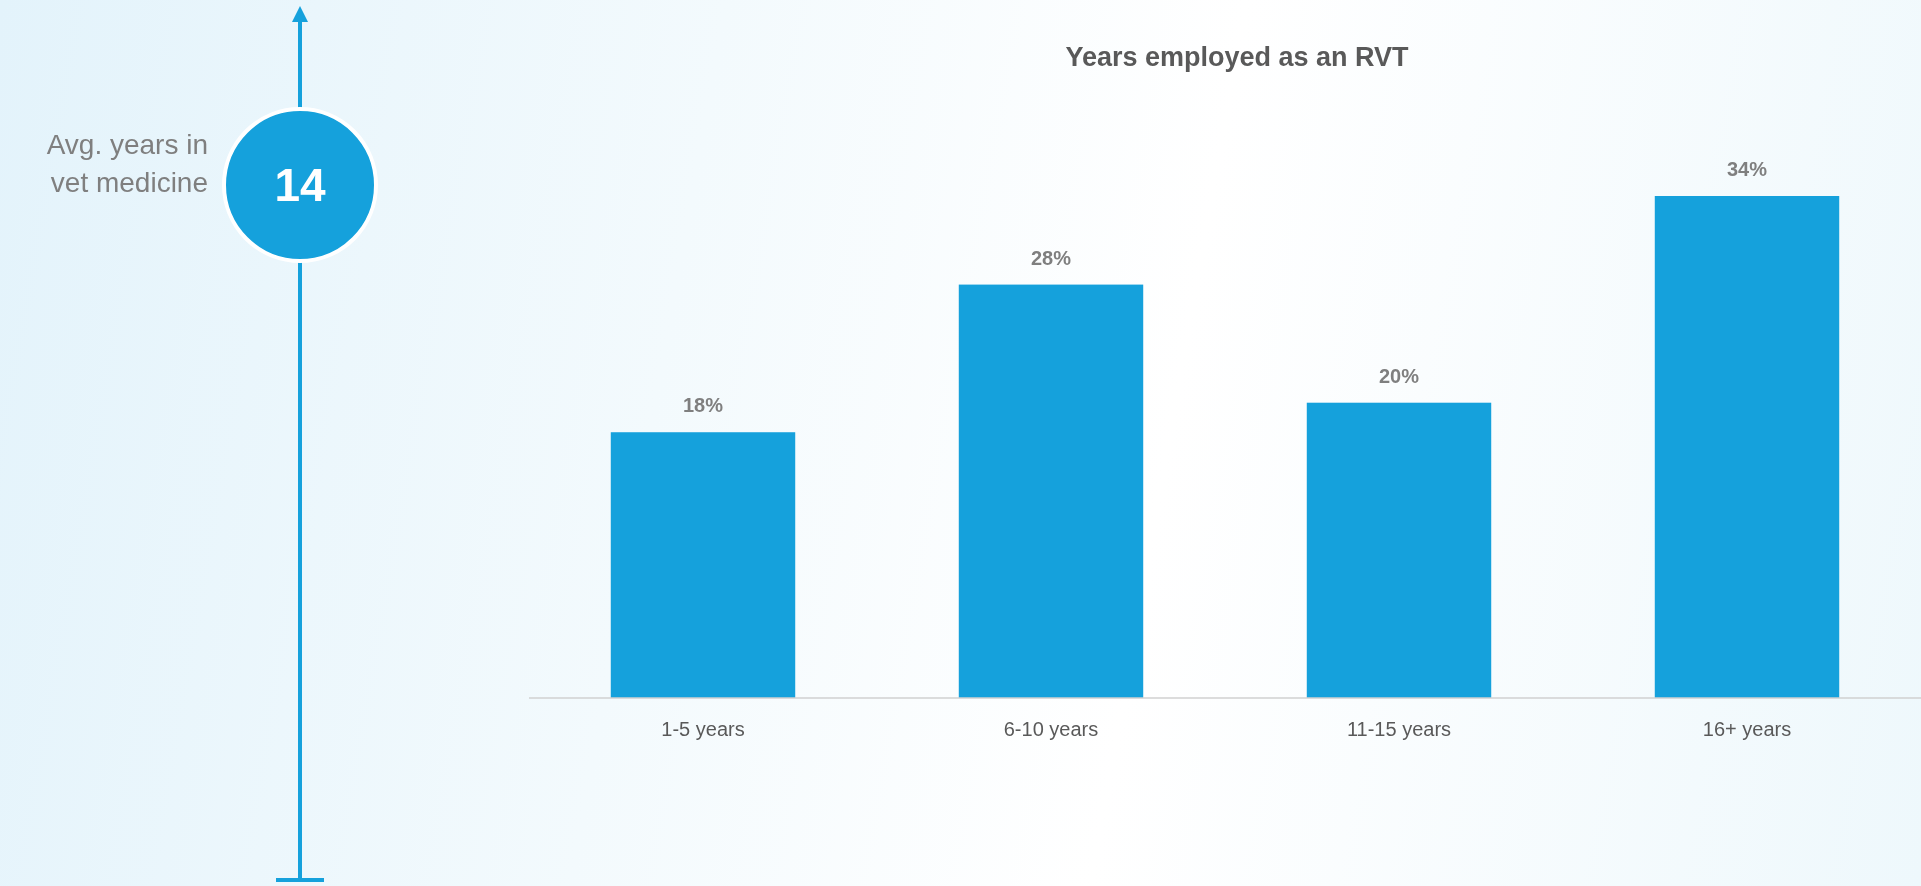 The width and height of the screenshot is (1921, 886). Describe the element at coordinates (127, 163) in the screenshot. I see `text: Avg. years in vet medicine` at that location.